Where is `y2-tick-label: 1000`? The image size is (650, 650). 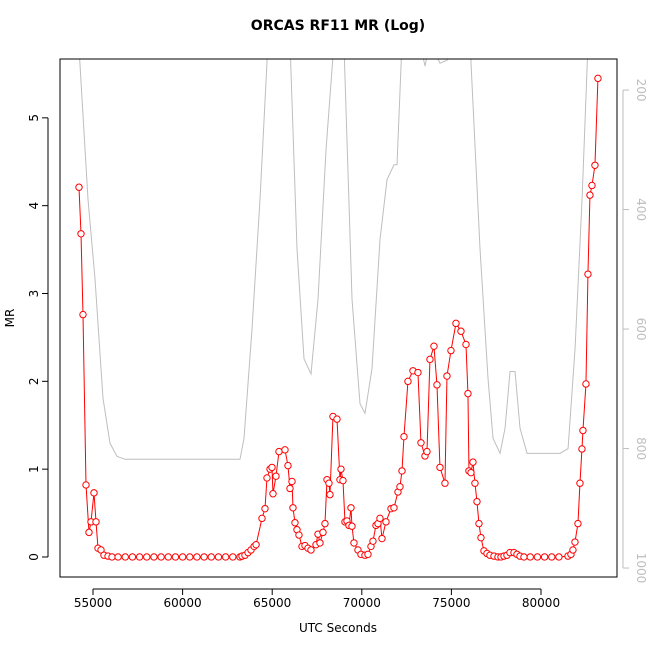 y2-tick-label: 1000 is located at coordinates (641, 568).